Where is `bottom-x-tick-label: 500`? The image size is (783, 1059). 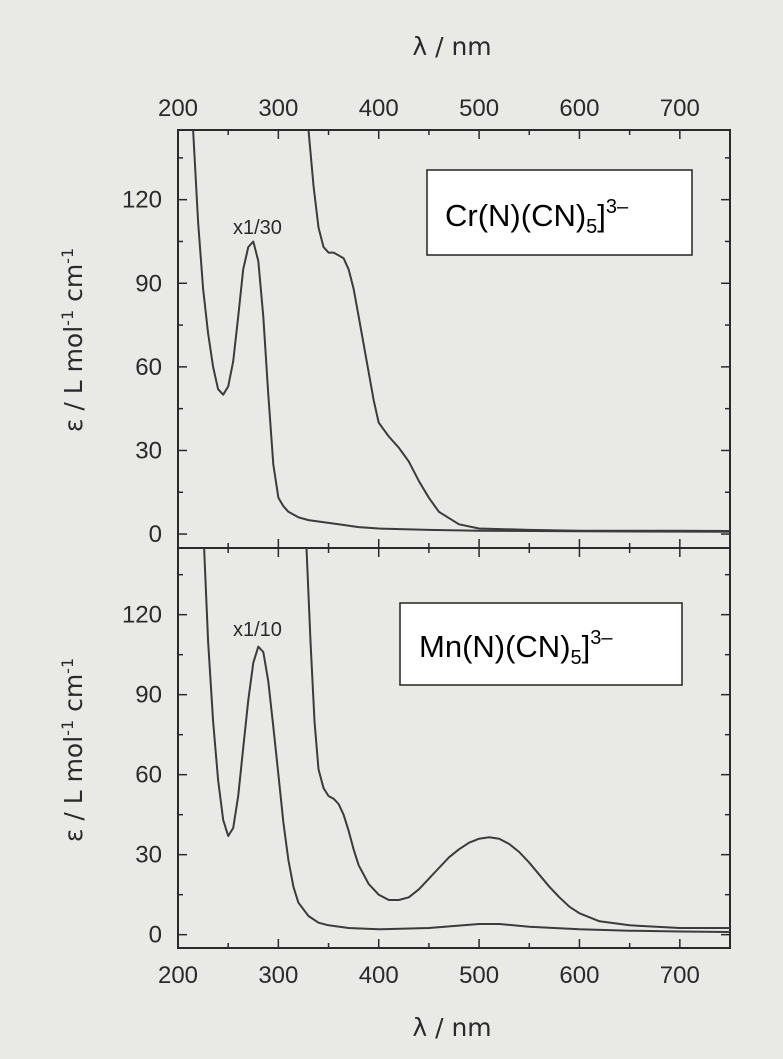
bottom-x-tick-label: 500 is located at coordinates (479, 975).